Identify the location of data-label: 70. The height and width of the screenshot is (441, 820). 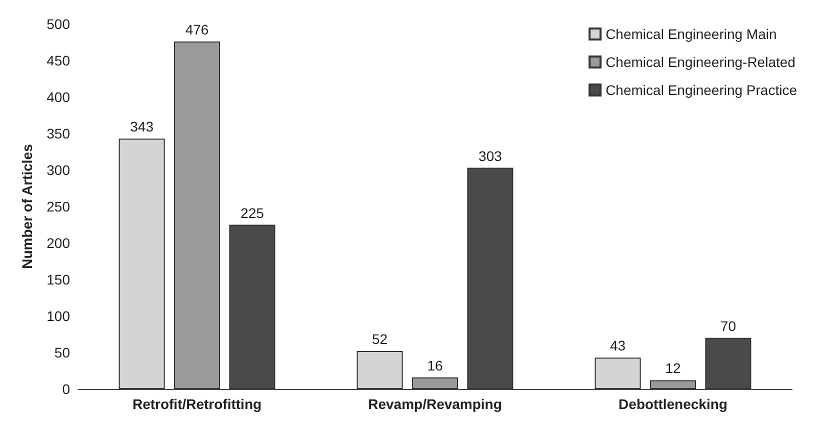
(728, 326).